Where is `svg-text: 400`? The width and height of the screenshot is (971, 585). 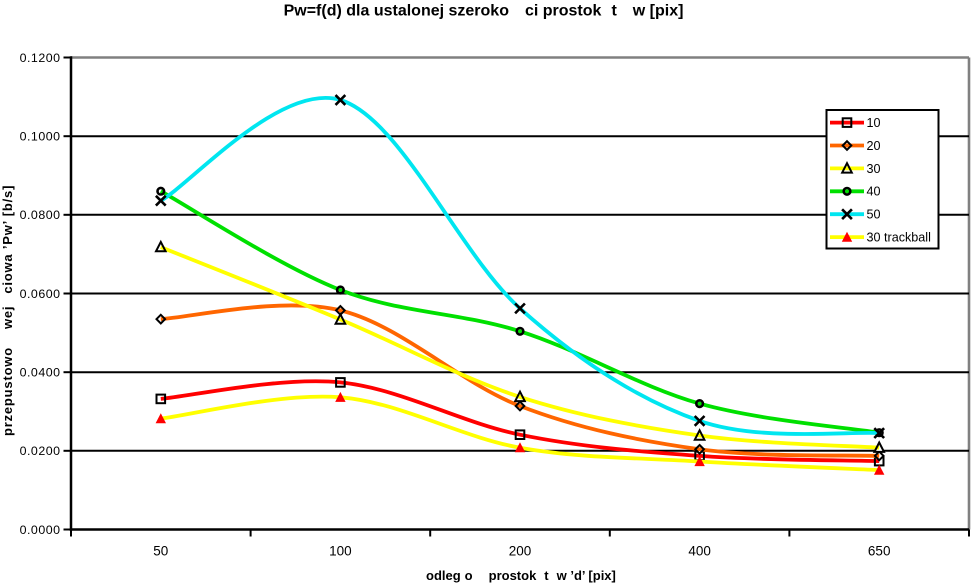 svg-text: 400 is located at coordinates (699, 551).